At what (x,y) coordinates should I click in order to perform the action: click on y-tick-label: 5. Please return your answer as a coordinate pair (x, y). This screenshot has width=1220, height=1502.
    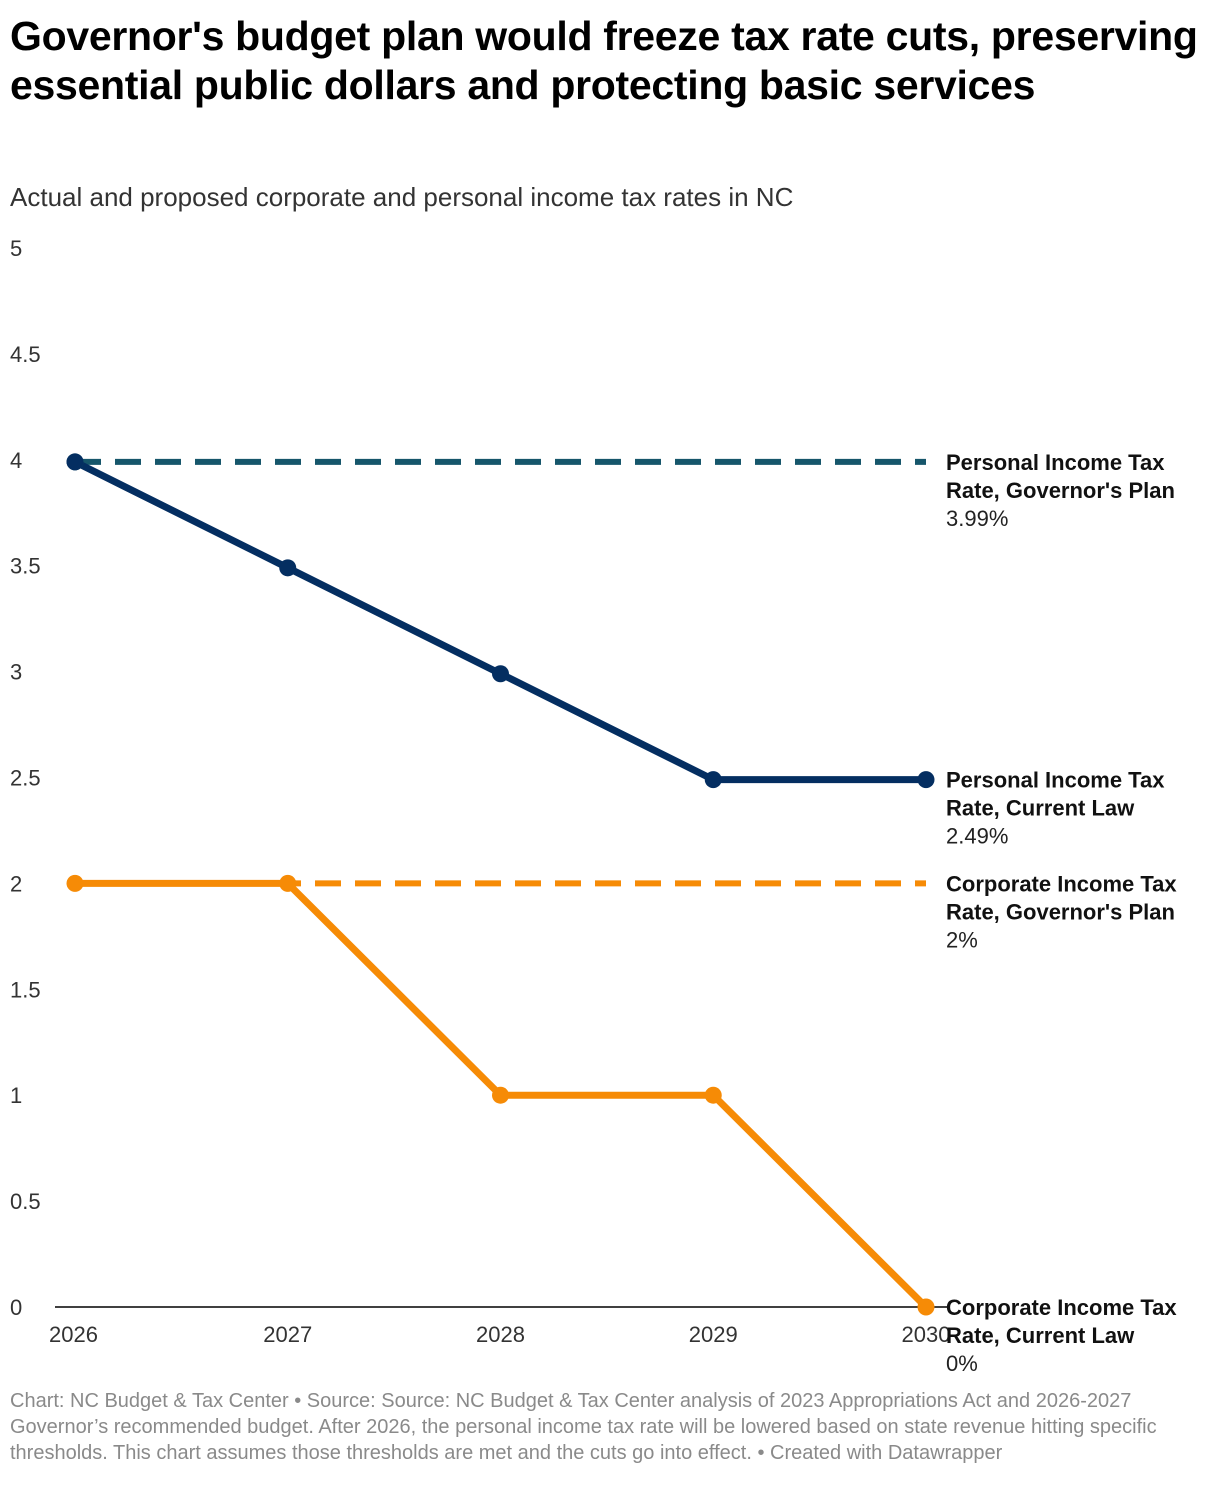
    Looking at the image, I should click on (16, 248).